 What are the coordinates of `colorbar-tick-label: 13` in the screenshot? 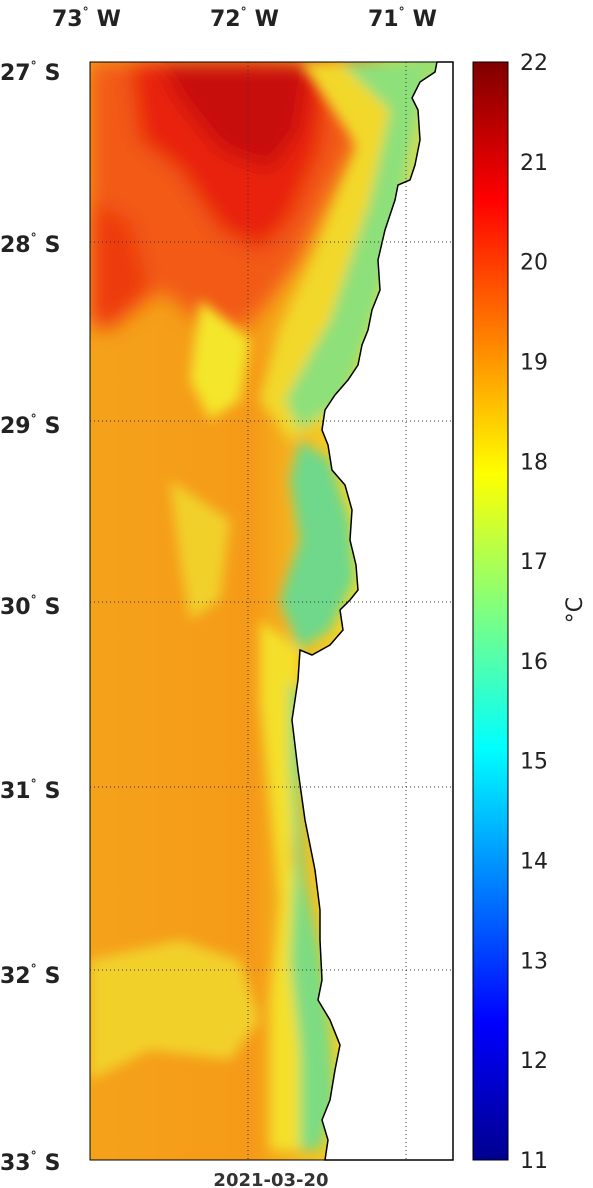 It's located at (534, 961).